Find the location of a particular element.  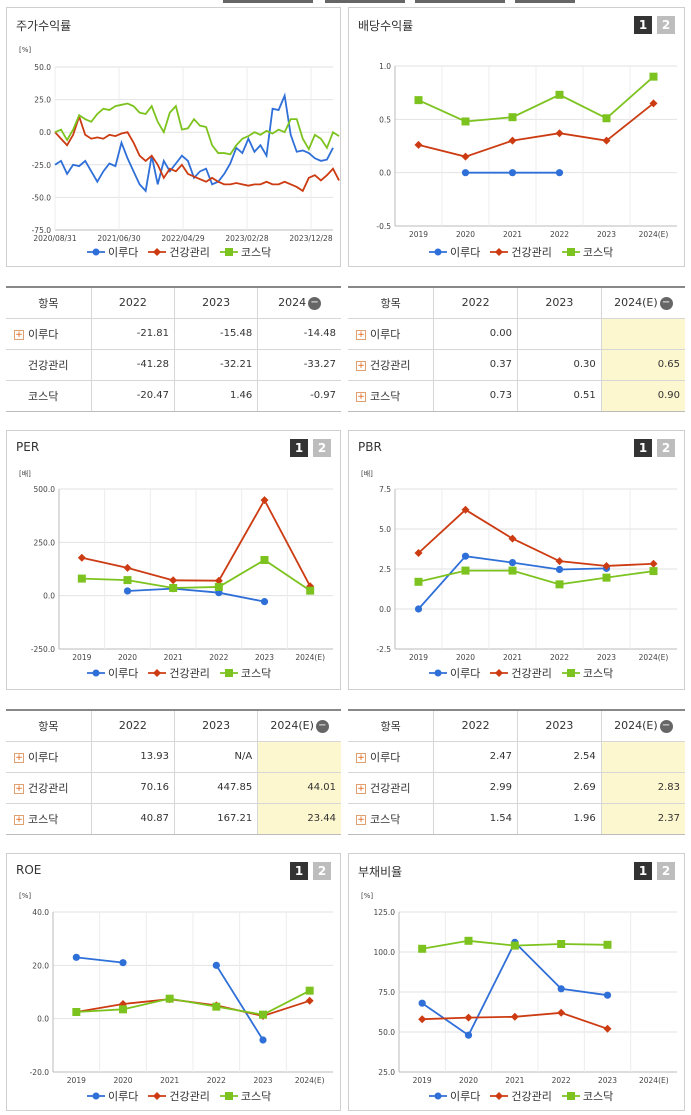

y-tick-label: -250.0 is located at coordinates (43, 649).